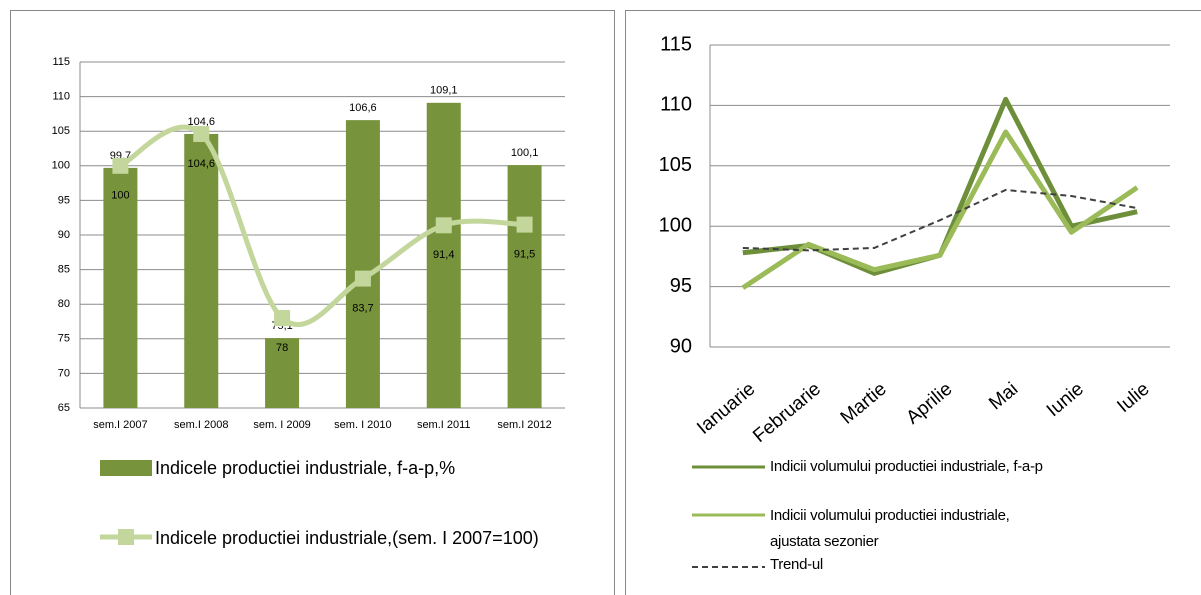 Image resolution: width=1201 pixels, height=595 pixels. Describe the element at coordinates (201, 425) in the screenshot. I see `x-tick-label: sem.I 2008` at that location.